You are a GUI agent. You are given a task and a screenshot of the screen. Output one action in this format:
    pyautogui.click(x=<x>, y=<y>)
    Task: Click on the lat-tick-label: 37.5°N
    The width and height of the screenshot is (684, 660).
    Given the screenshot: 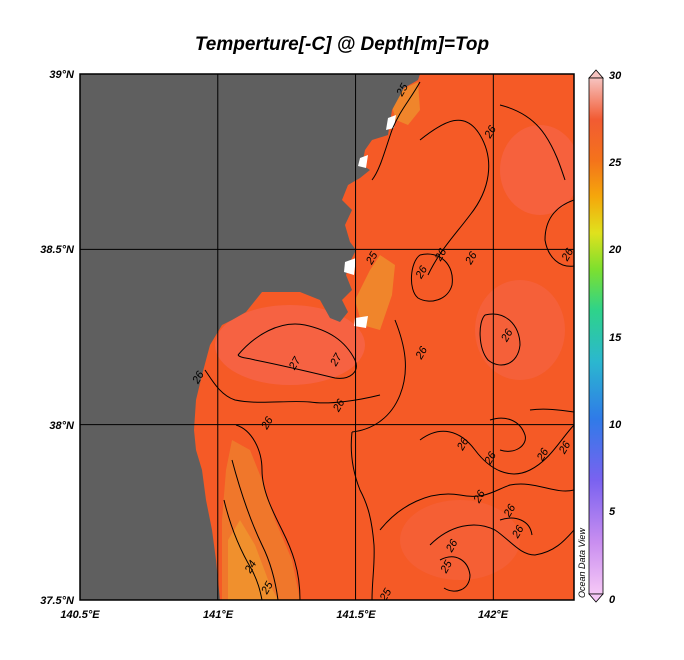 What is the action you would take?
    pyautogui.click(x=57, y=601)
    